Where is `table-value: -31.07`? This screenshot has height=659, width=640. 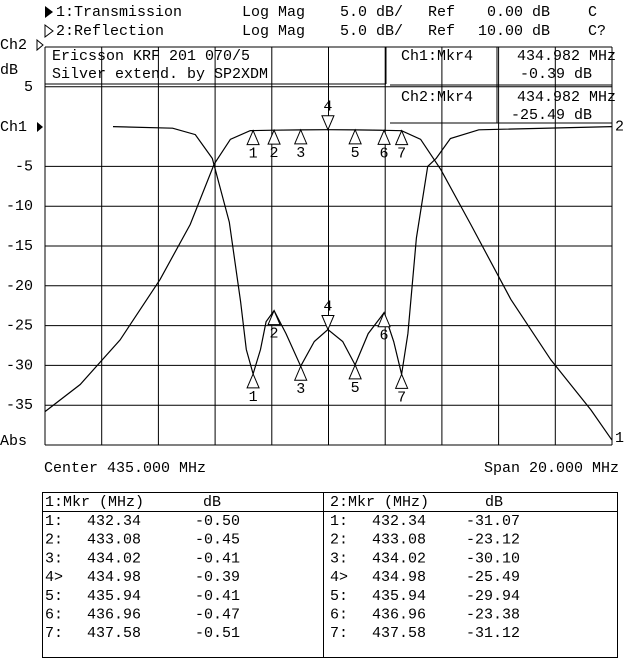 table-value: -31.07 is located at coordinates (493, 521).